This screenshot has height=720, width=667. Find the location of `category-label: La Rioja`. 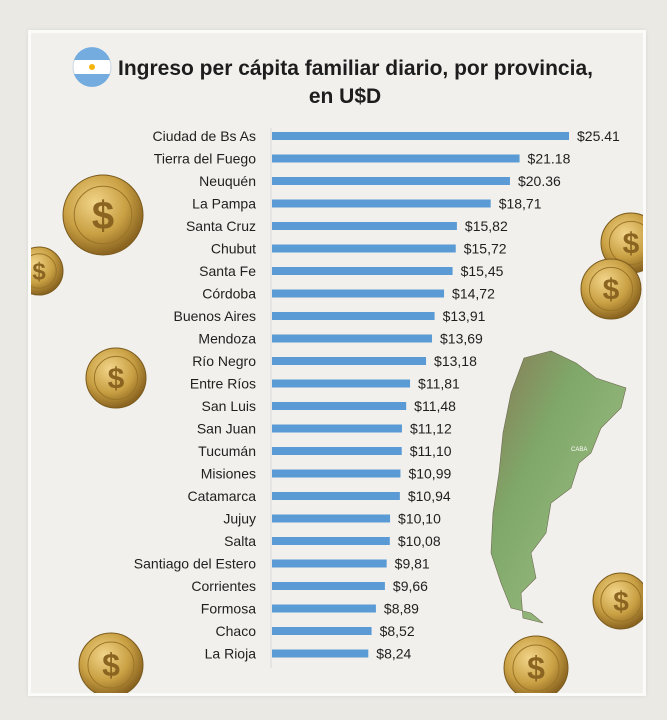

category-label: La Rioja is located at coordinates (231, 654).